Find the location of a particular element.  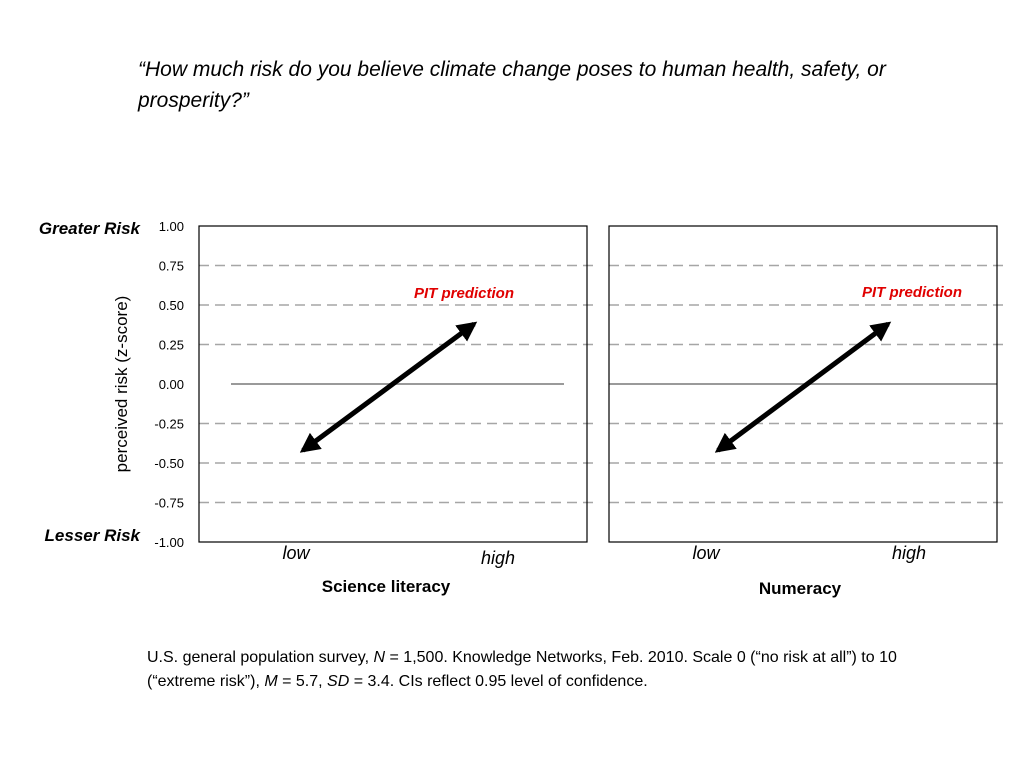

y-tick-label: 1.00 is located at coordinates (171, 226).